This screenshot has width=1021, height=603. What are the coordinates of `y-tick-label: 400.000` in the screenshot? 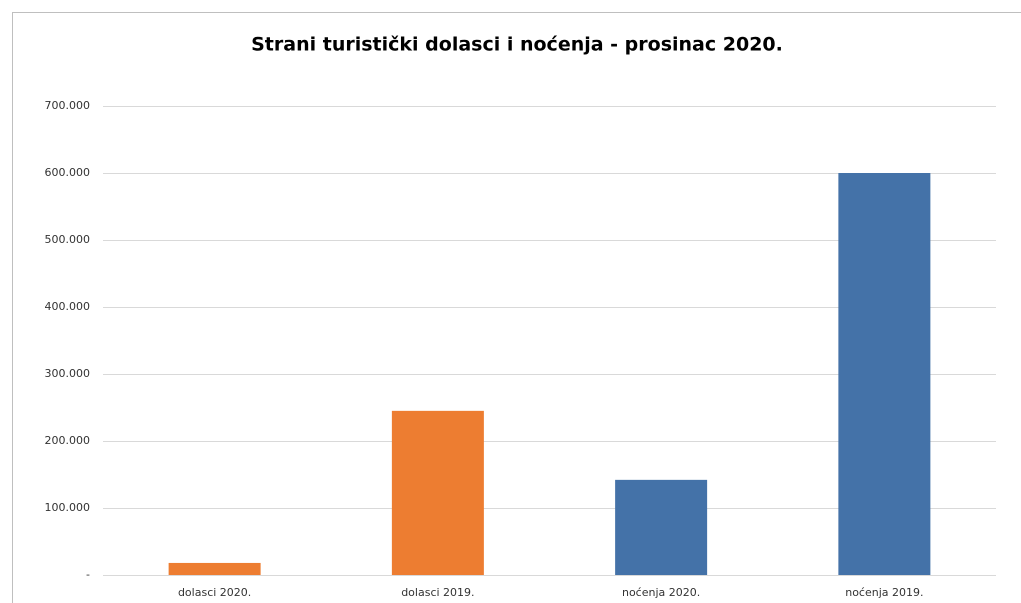 It's located at (68, 306).